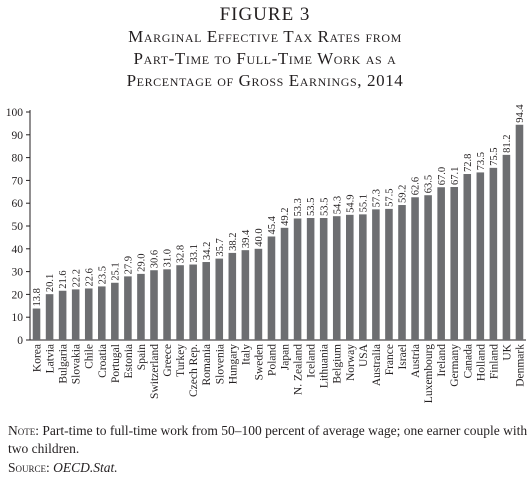 The height and width of the screenshot is (487, 530). I want to click on y-tick-label: 80, so click(18, 159).